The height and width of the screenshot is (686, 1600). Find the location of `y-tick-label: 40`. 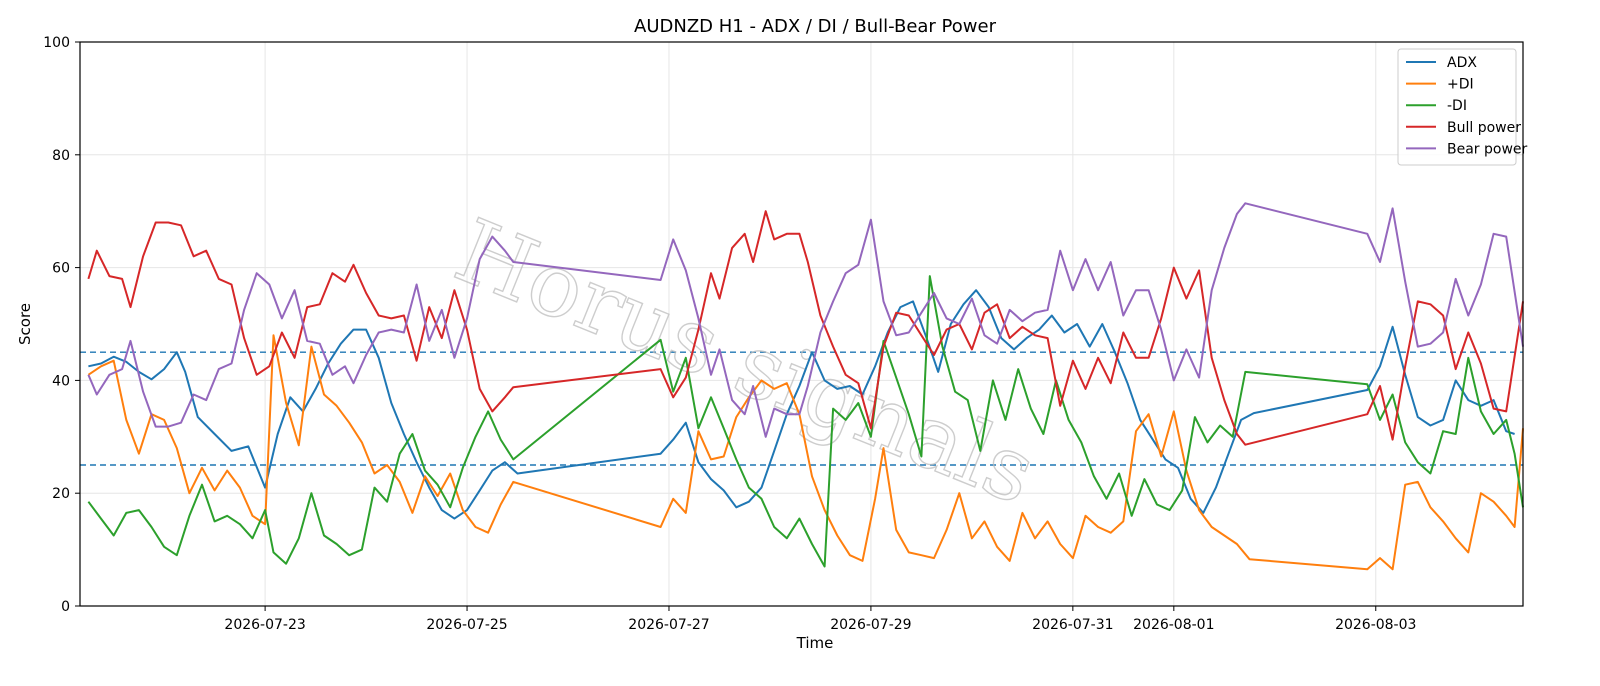

y-tick-label: 40 is located at coordinates (61, 381).